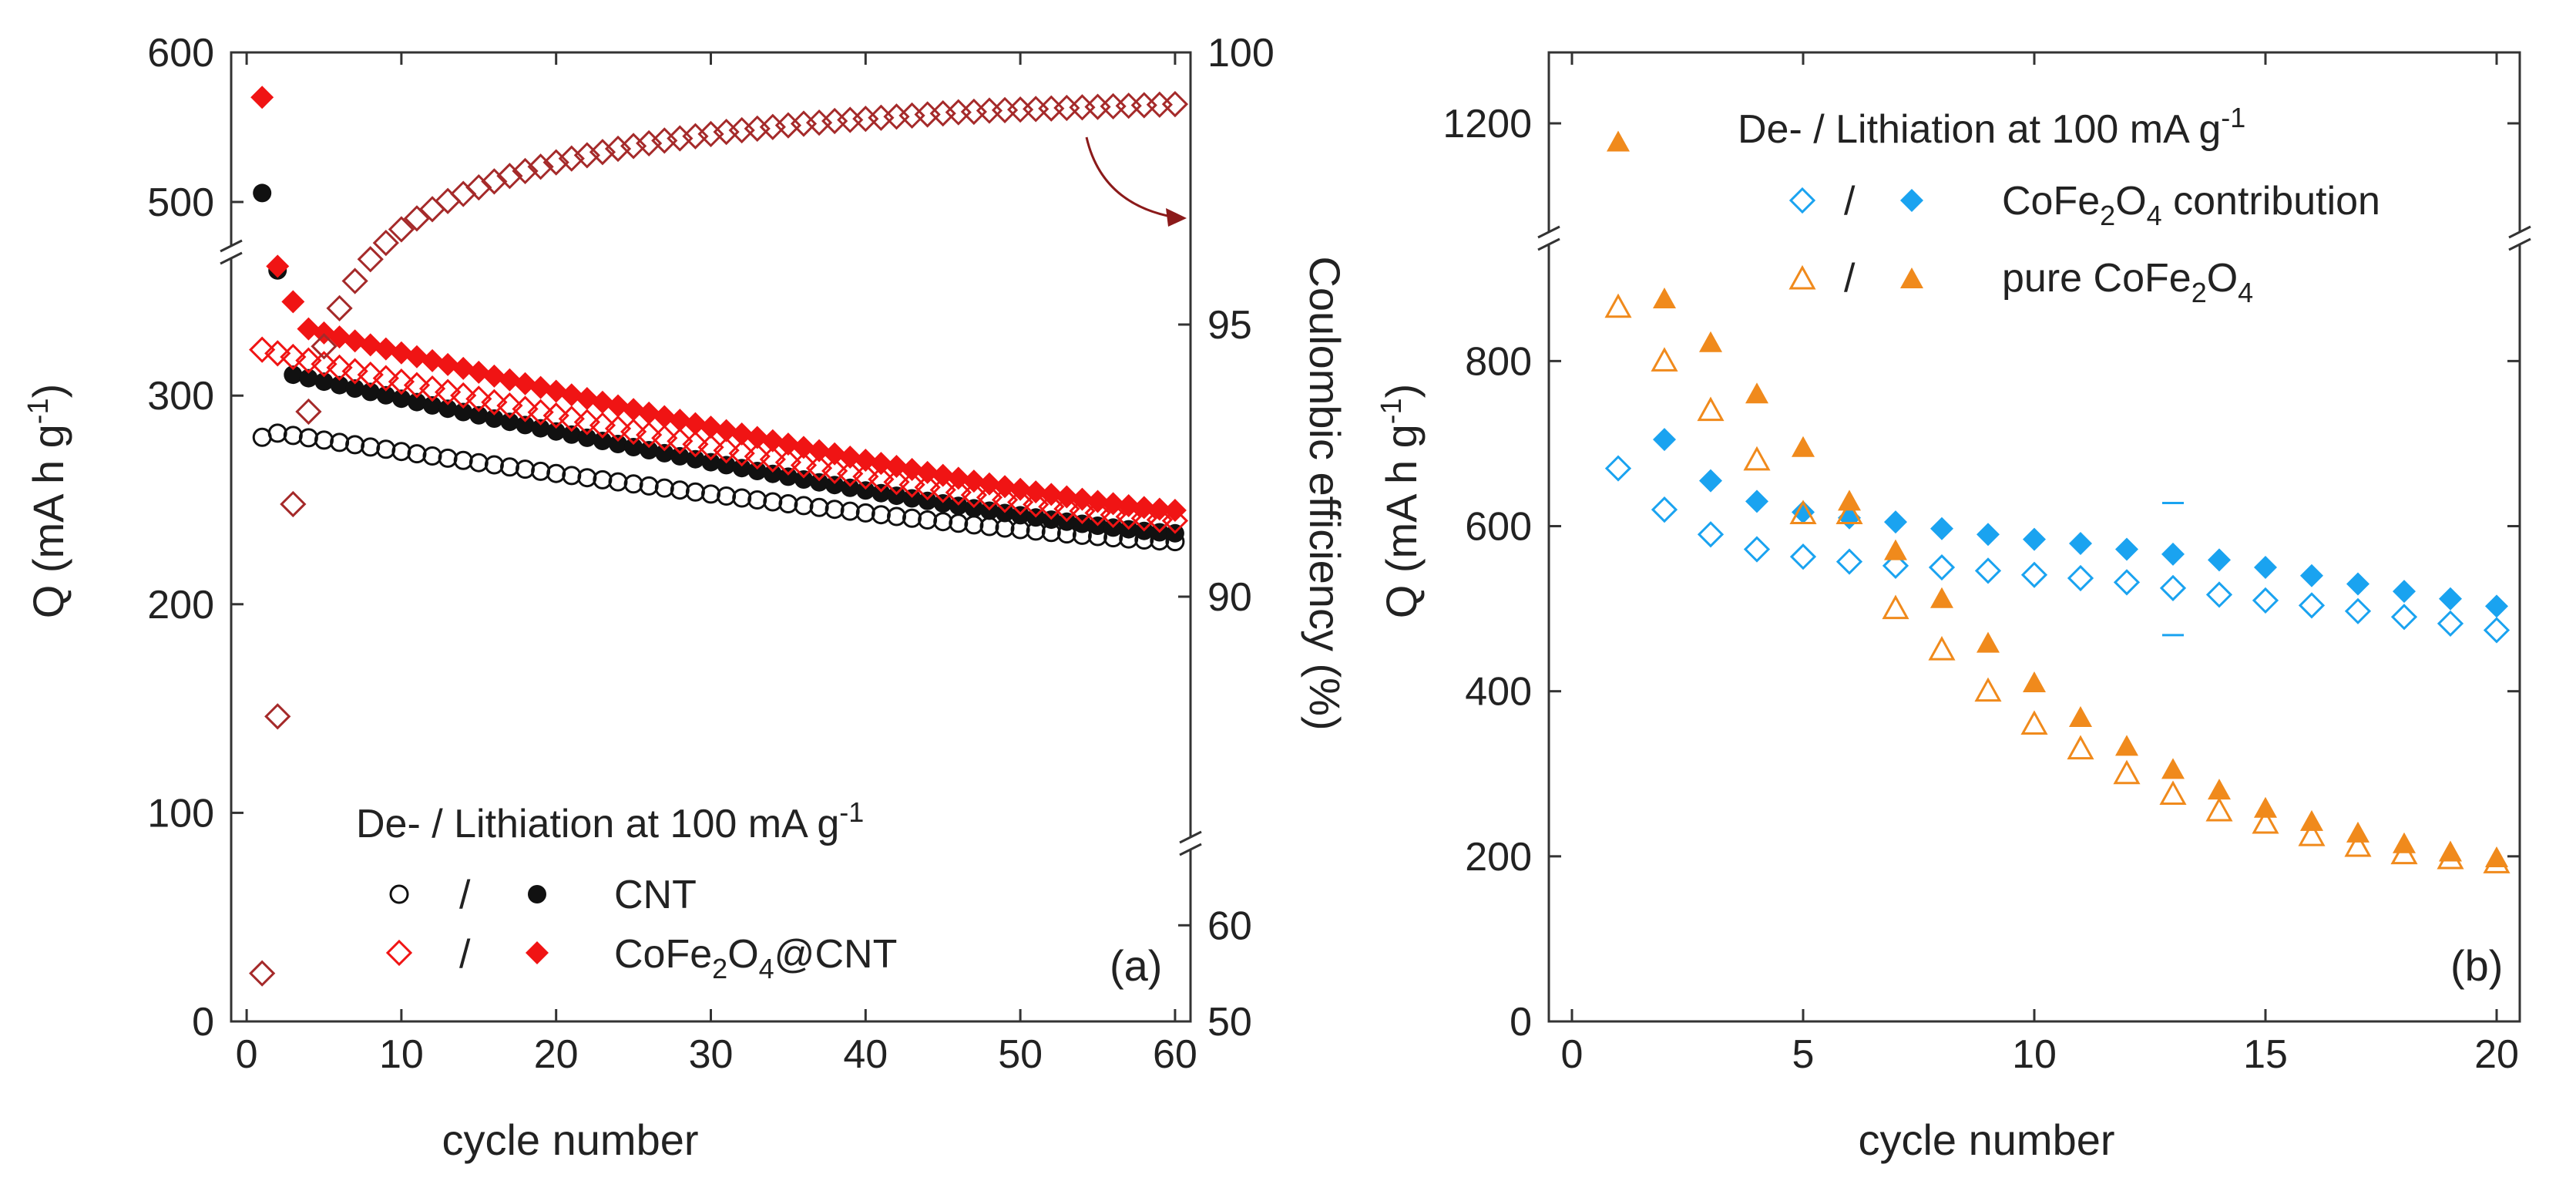 The height and width of the screenshot is (1181, 2576). I want to click on panel-a-y2-tick-label: 90, so click(1229, 597).